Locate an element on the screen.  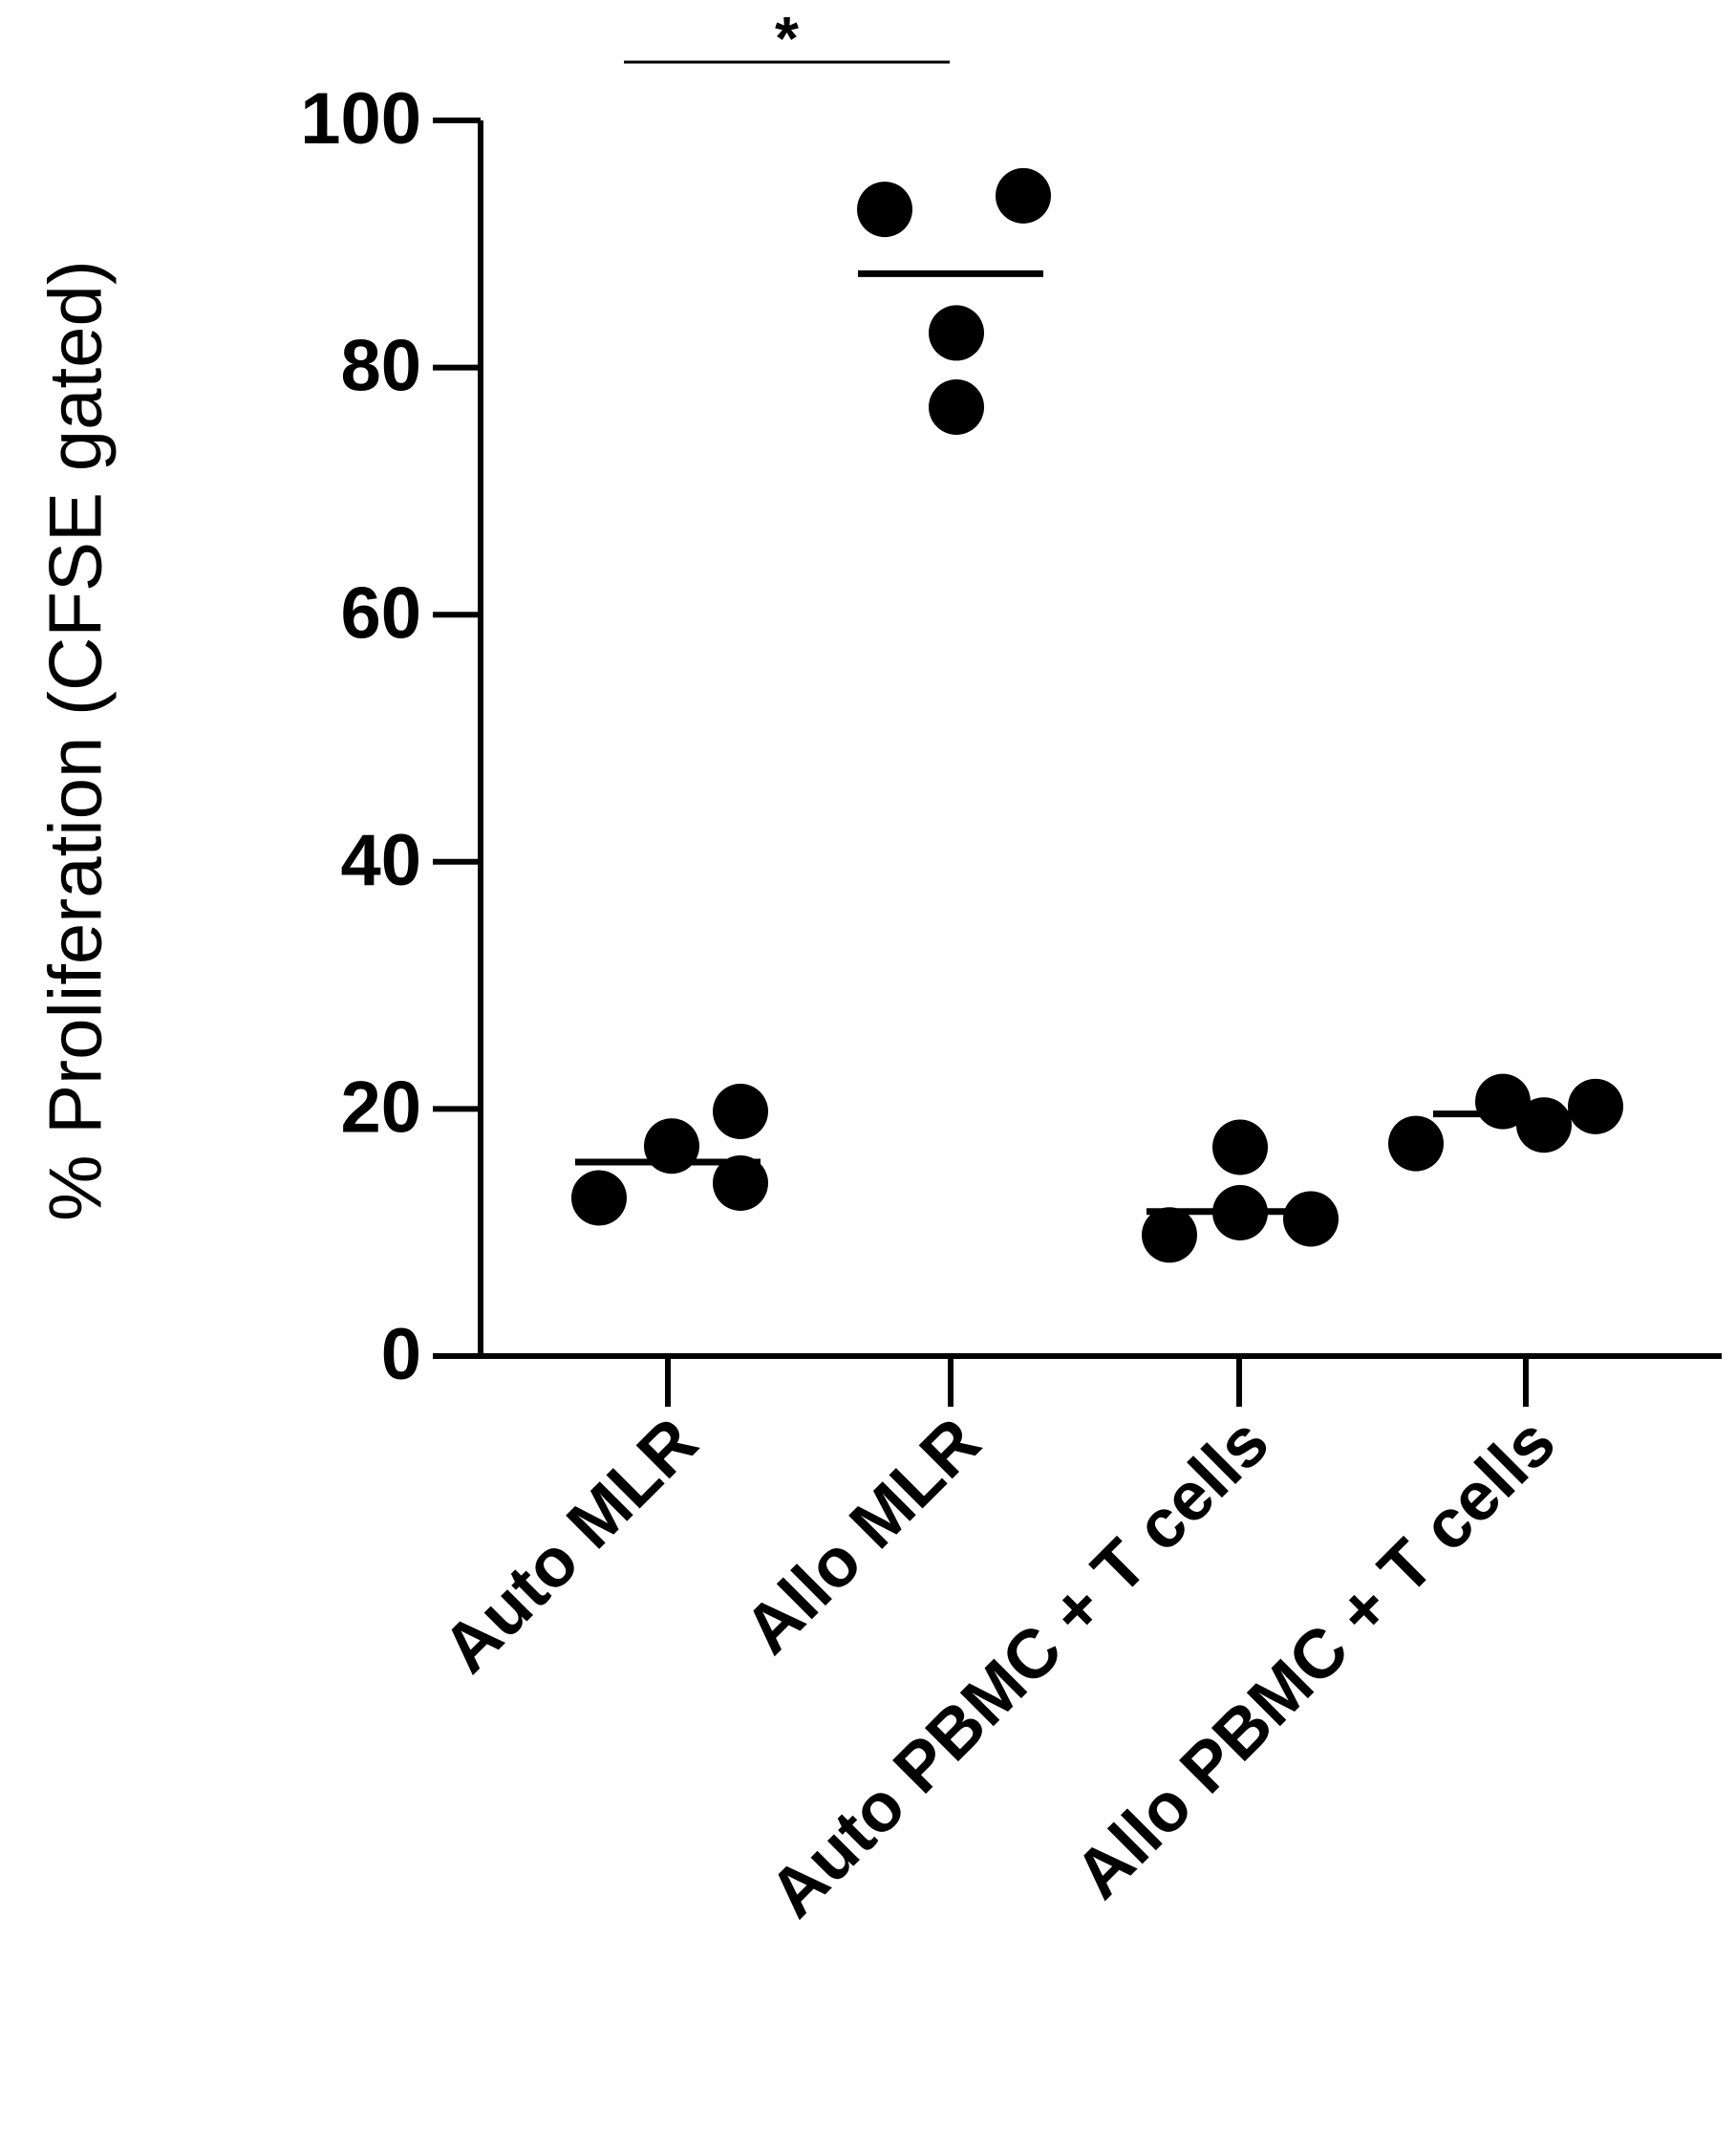
significance-star: * is located at coordinates (787, 39).